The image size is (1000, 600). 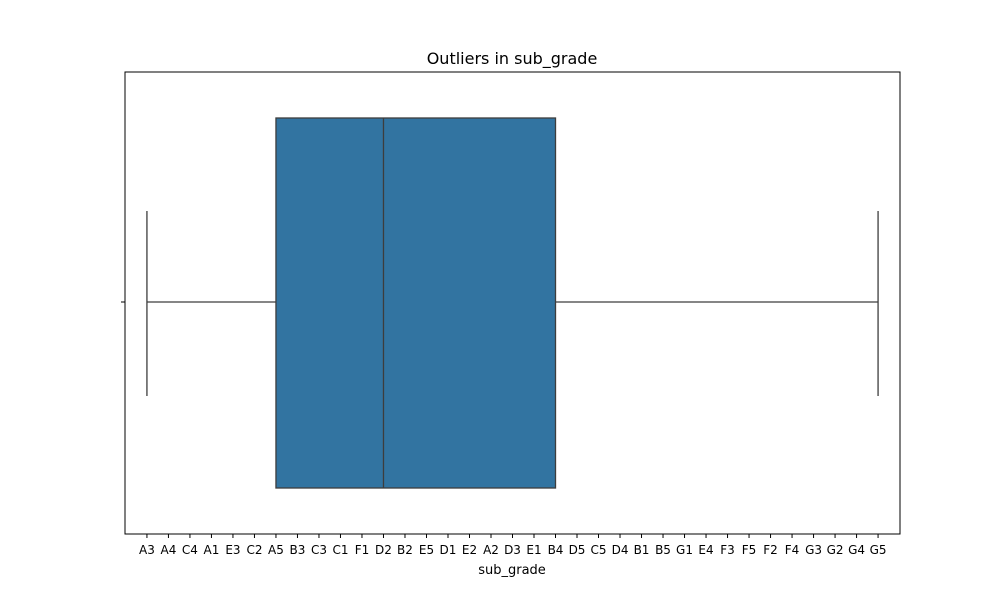 What do you see at coordinates (276, 550) in the screenshot?
I see `x-tick-label: A5` at bounding box center [276, 550].